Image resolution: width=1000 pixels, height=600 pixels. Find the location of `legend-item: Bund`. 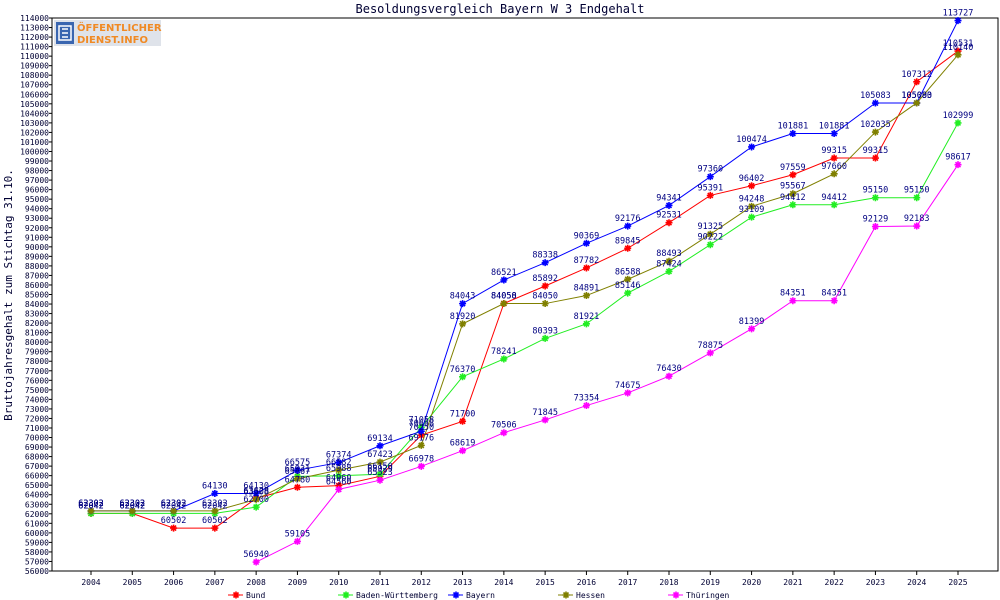

legend-item: Bund is located at coordinates (246, 595).